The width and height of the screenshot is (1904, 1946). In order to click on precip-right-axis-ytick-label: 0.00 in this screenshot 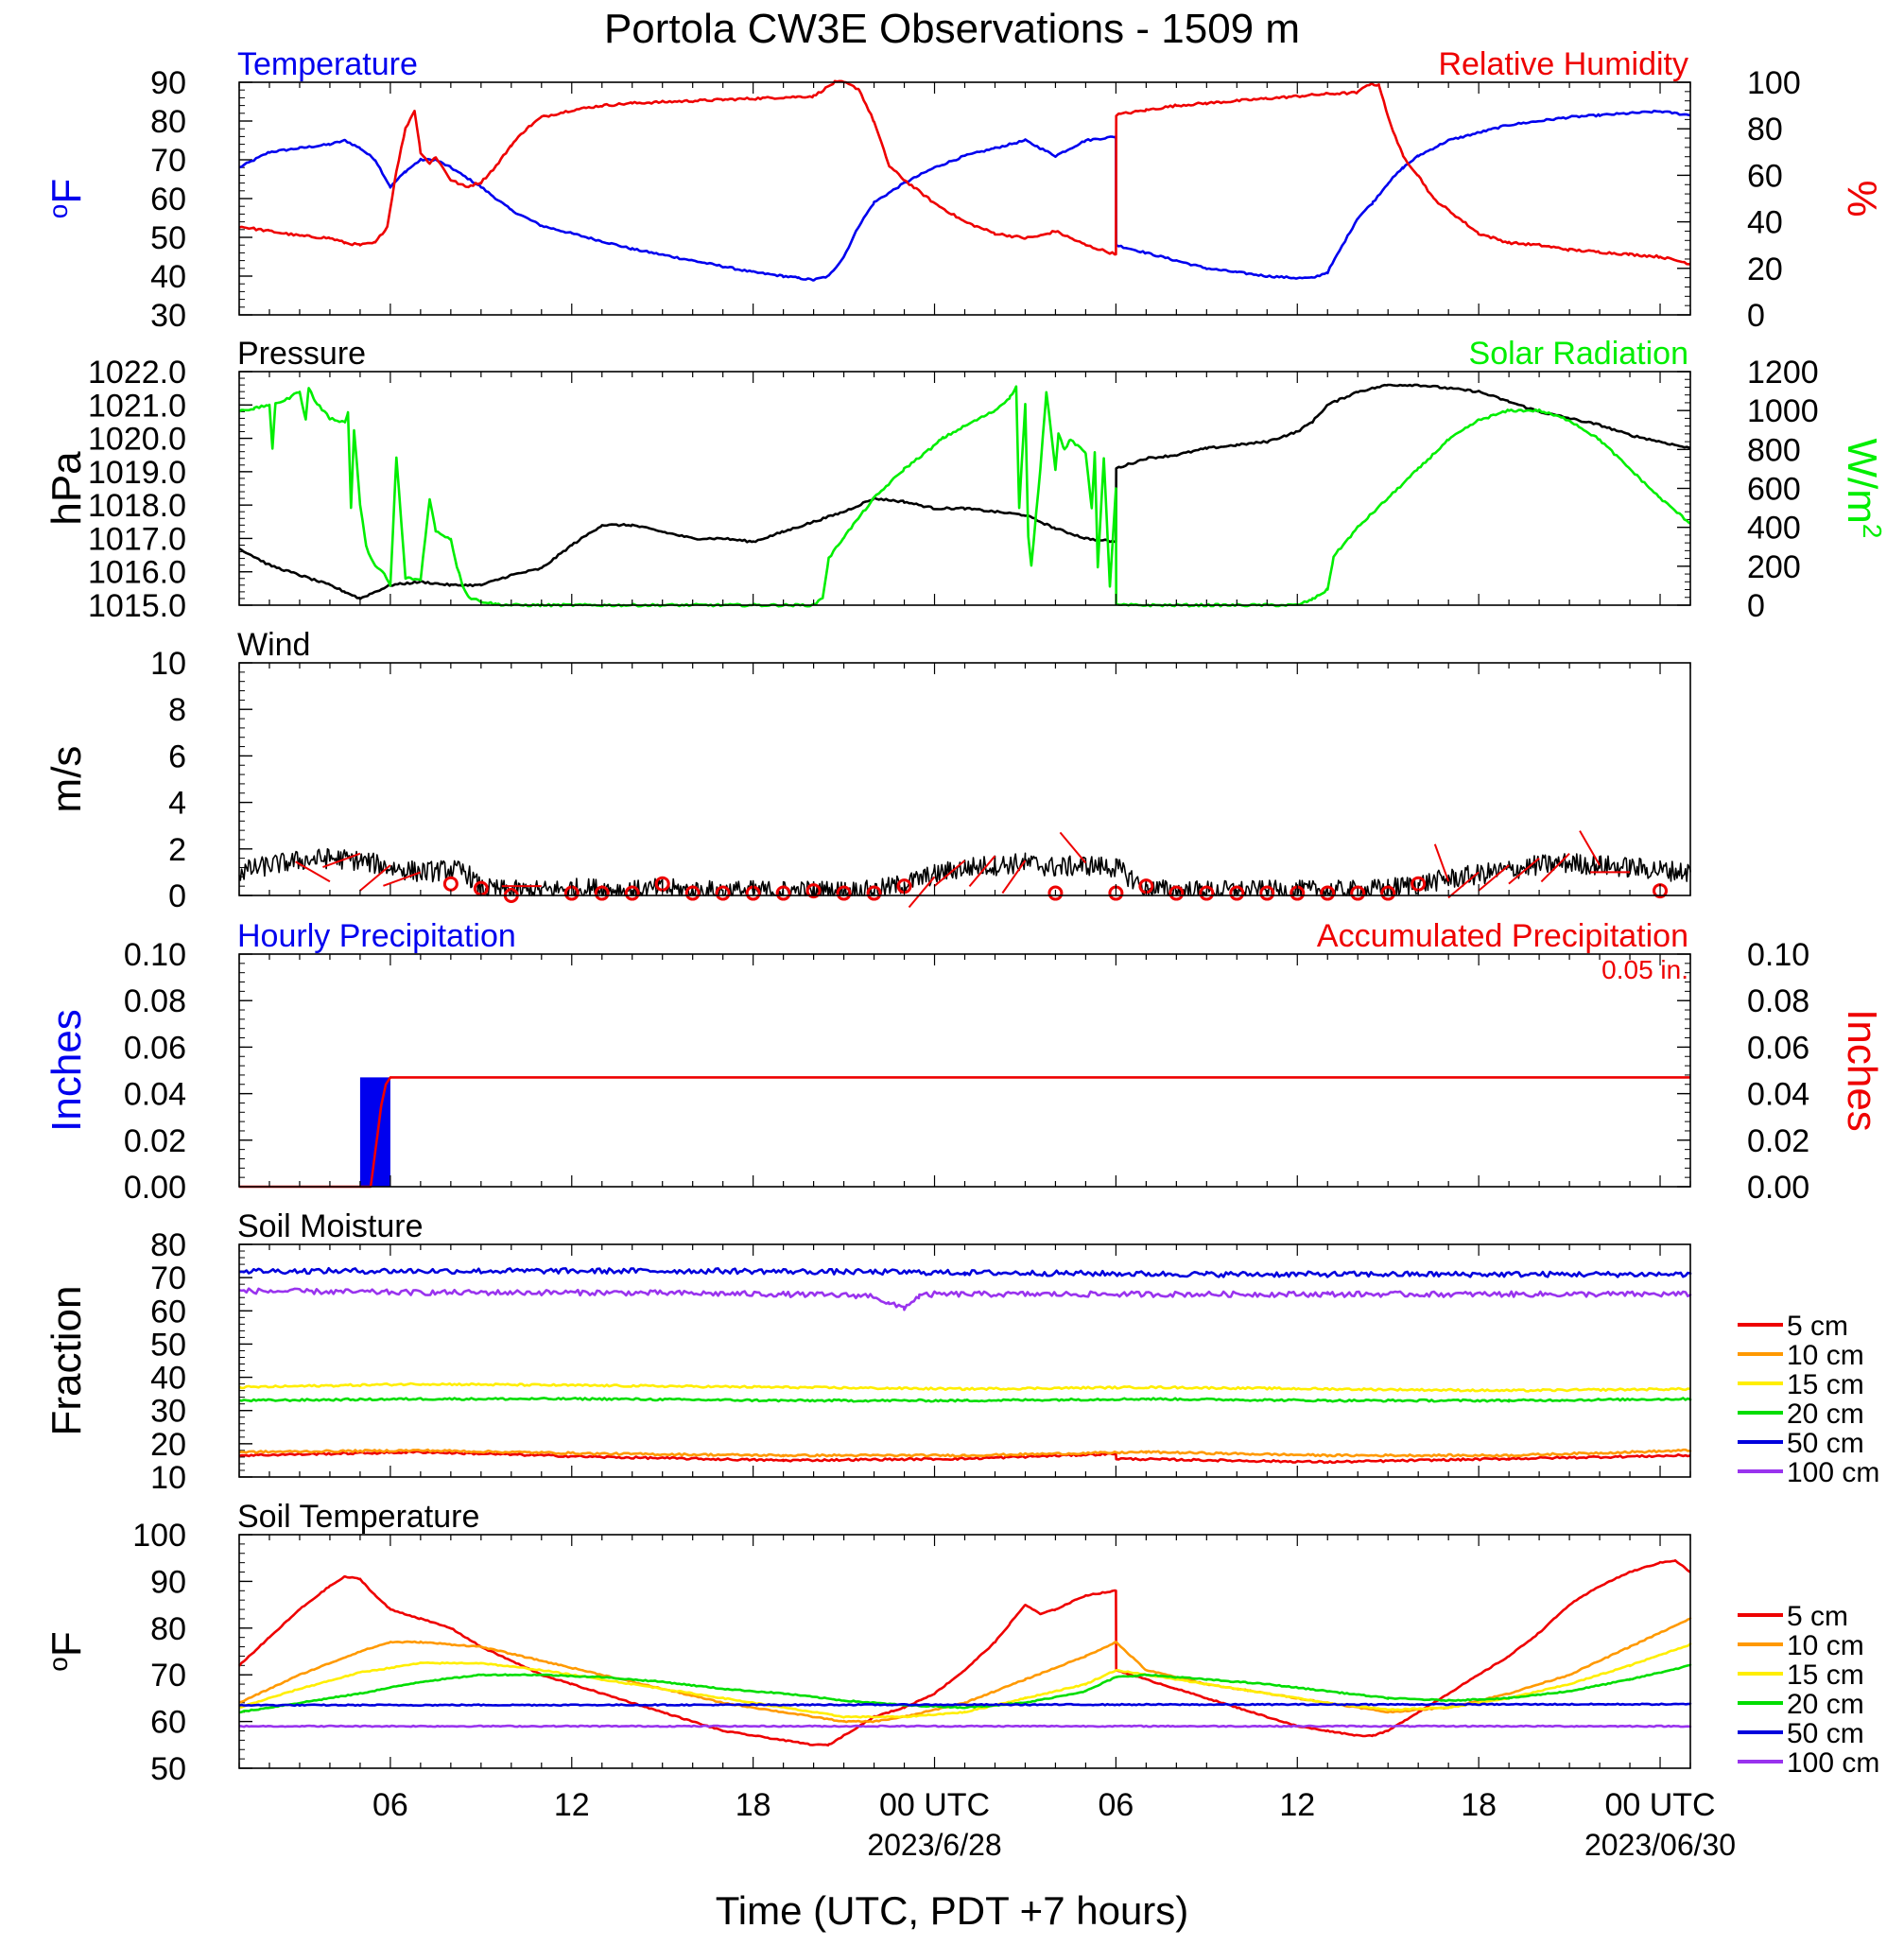, I will do `click(1778, 1188)`.